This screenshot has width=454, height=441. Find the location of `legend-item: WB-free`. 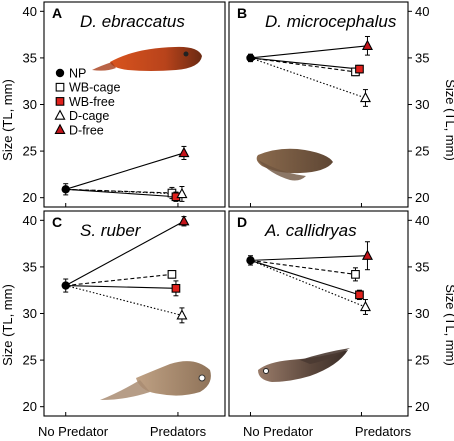

legend-item: WB-free is located at coordinates (85, 102).